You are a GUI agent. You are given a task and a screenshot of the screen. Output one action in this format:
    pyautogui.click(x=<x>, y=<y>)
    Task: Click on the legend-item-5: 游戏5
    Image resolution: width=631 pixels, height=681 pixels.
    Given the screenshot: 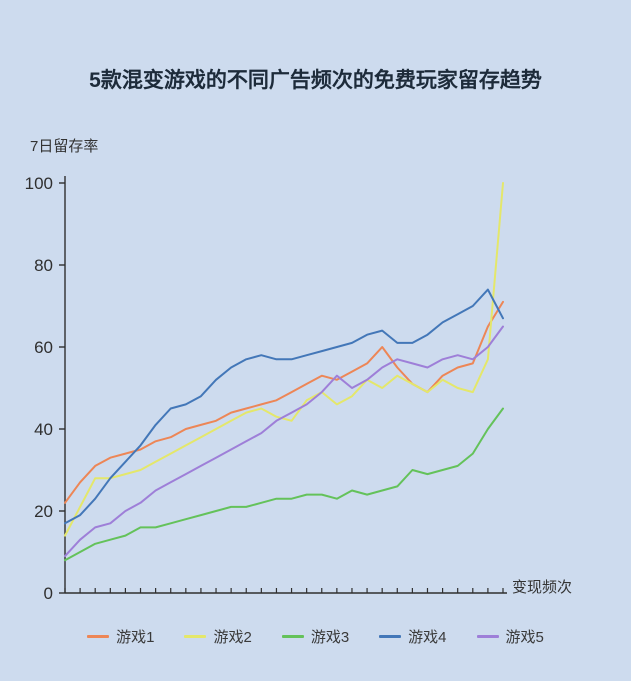 What is the action you would take?
    pyautogui.click(x=510, y=636)
    